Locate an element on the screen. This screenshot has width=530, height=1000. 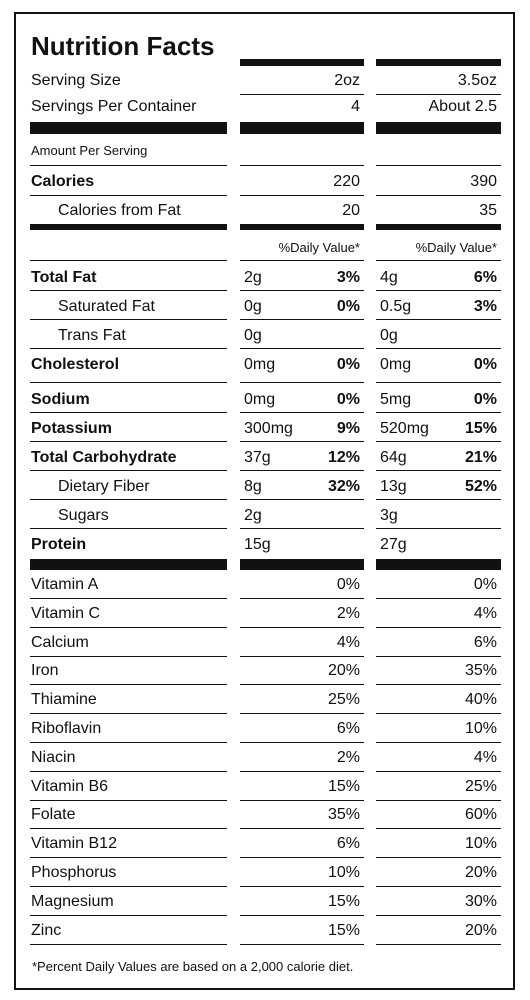
nutrient-amount-b: 0.5g is located at coordinates (396, 306).